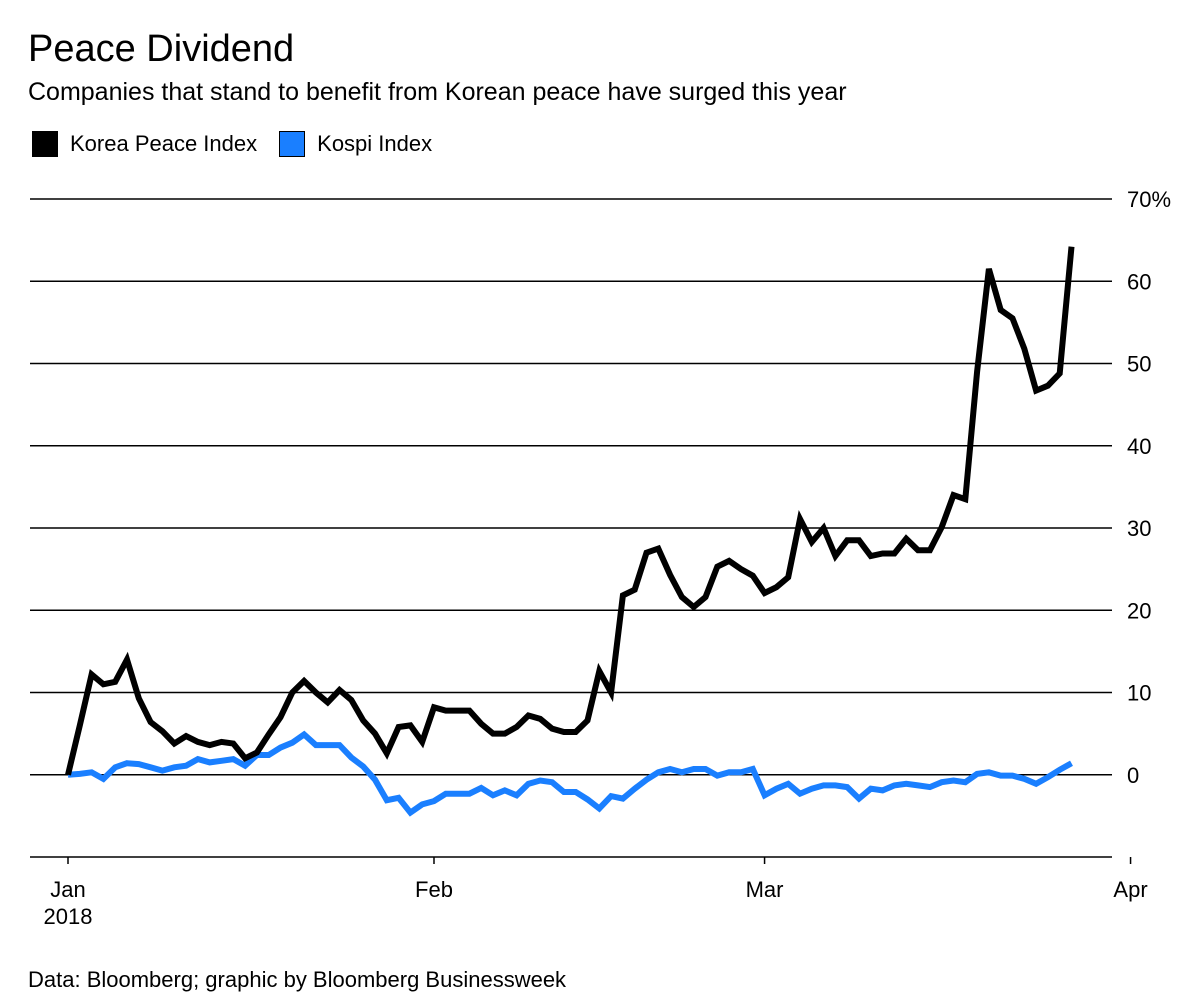 The height and width of the screenshot is (1008, 1200). What do you see at coordinates (1139, 528) in the screenshot?
I see `y-tick-label: 30` at bounding box center [1139, 528].